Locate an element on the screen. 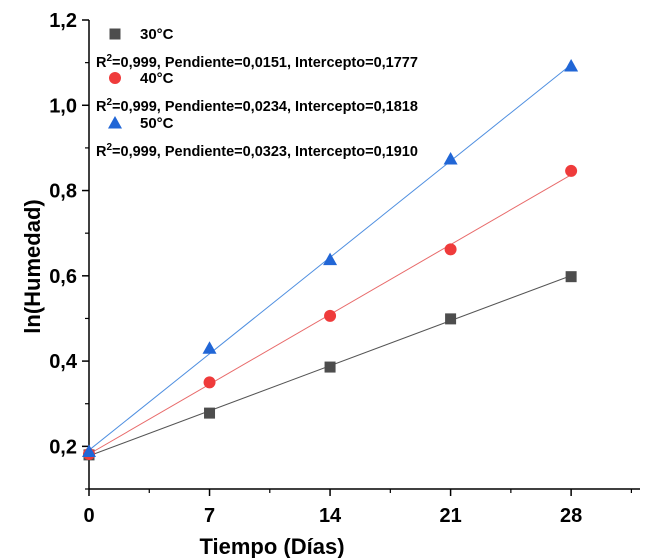 The image size is (656, 558). x-tick-label: 7 is located at coordinates (209, 516).